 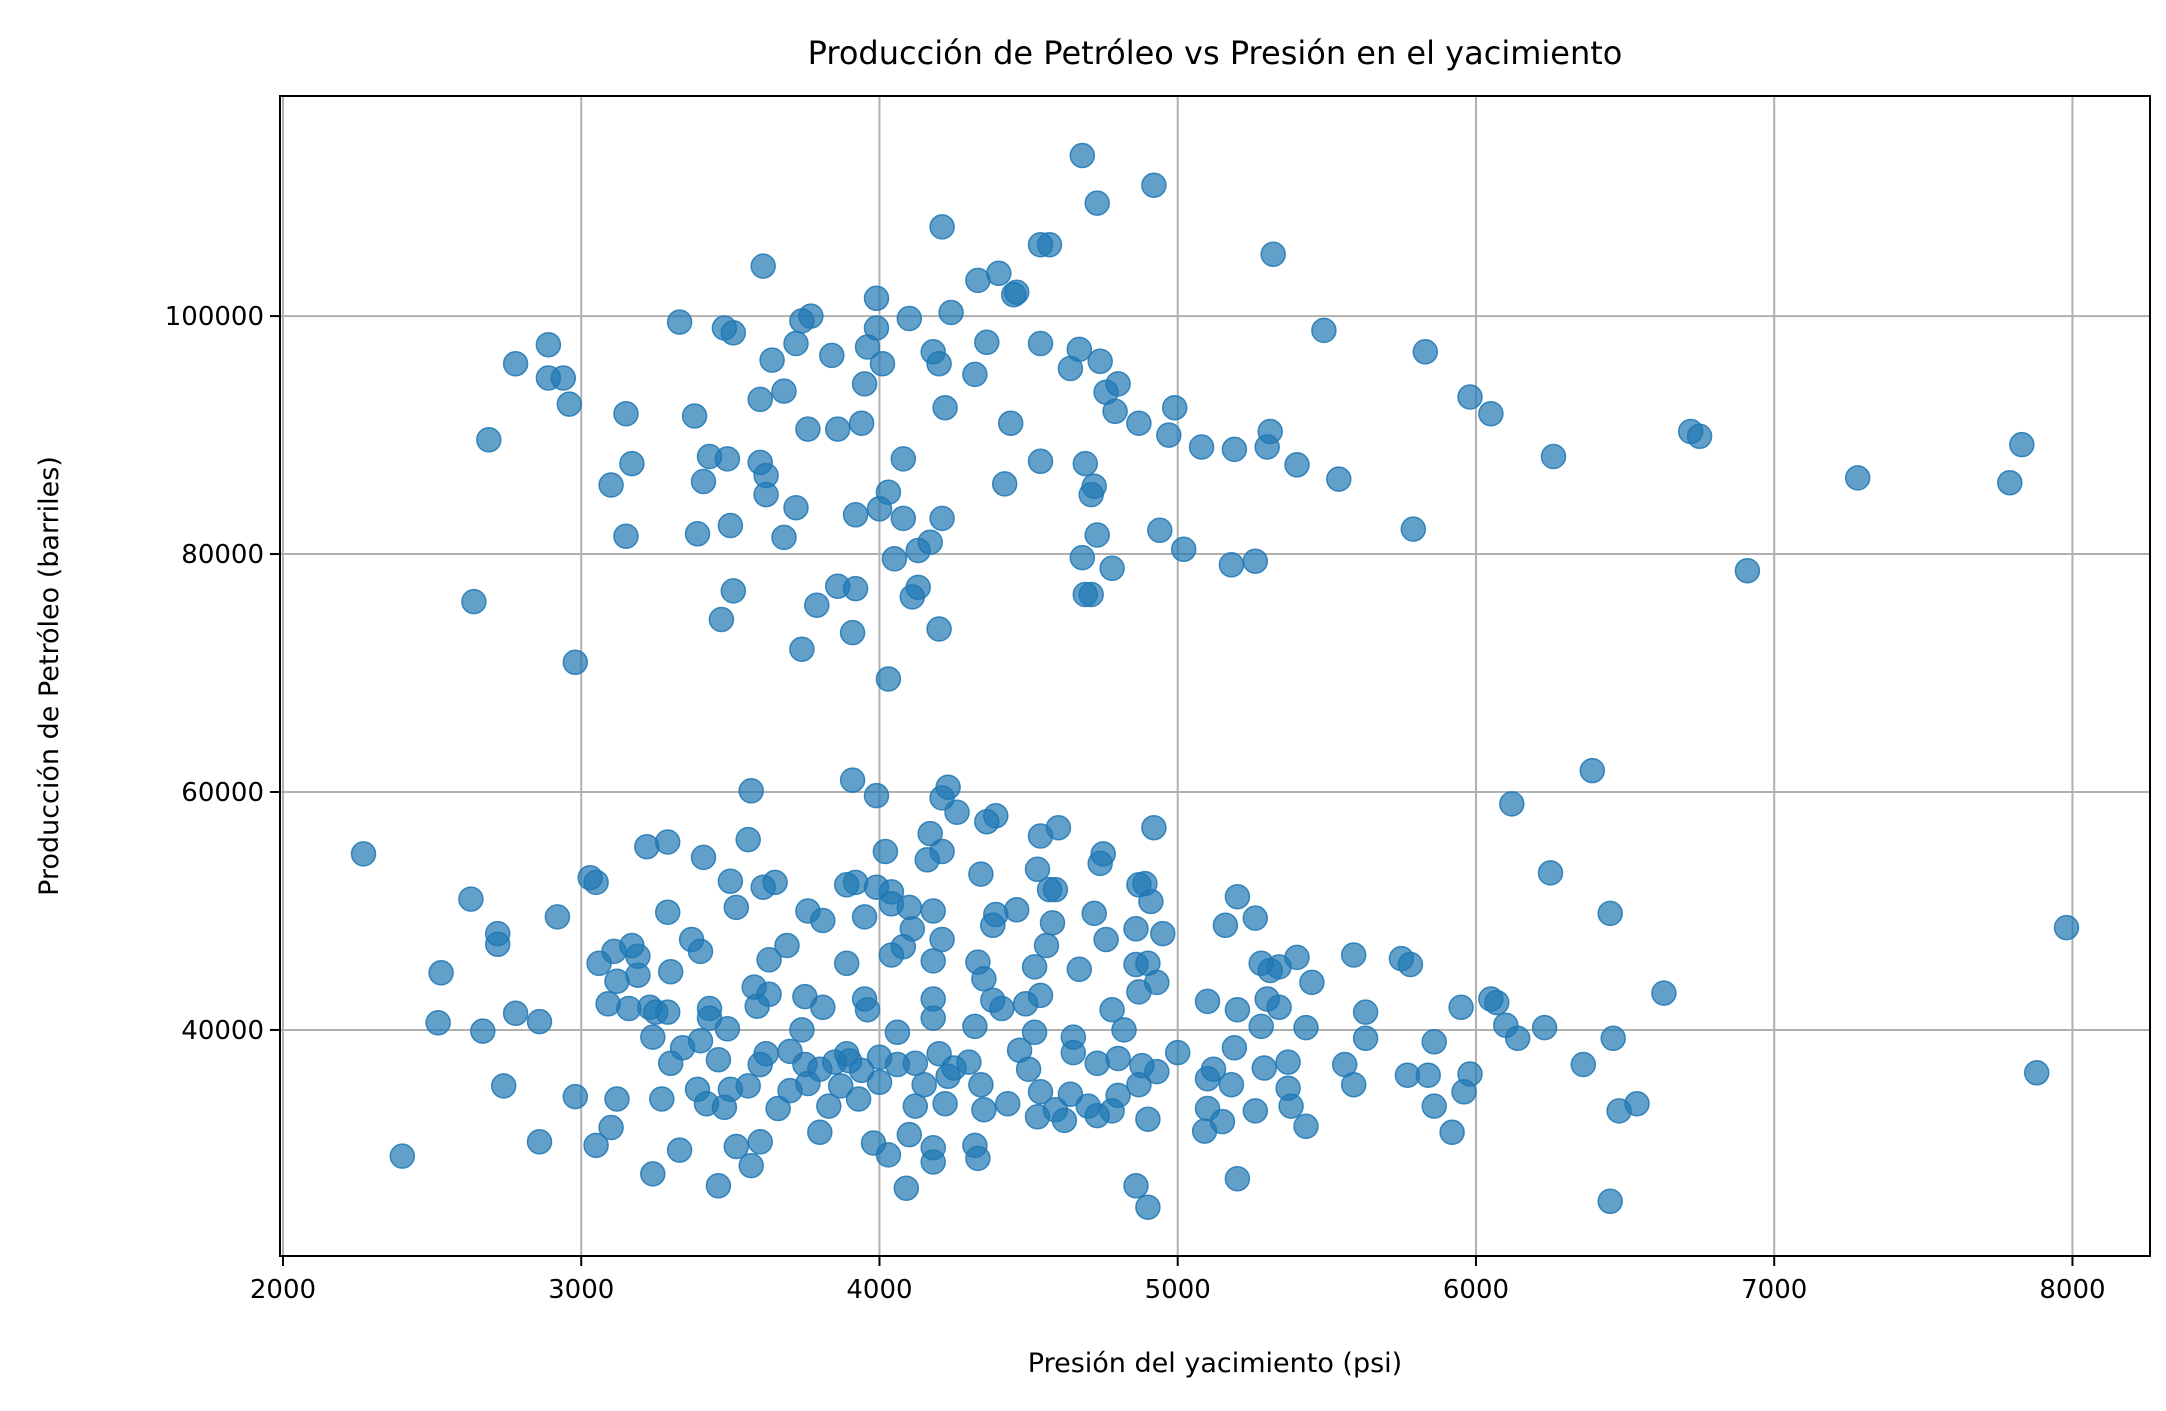 I want to click on x-tick-label: 4000, so click(x=879, y=1290).